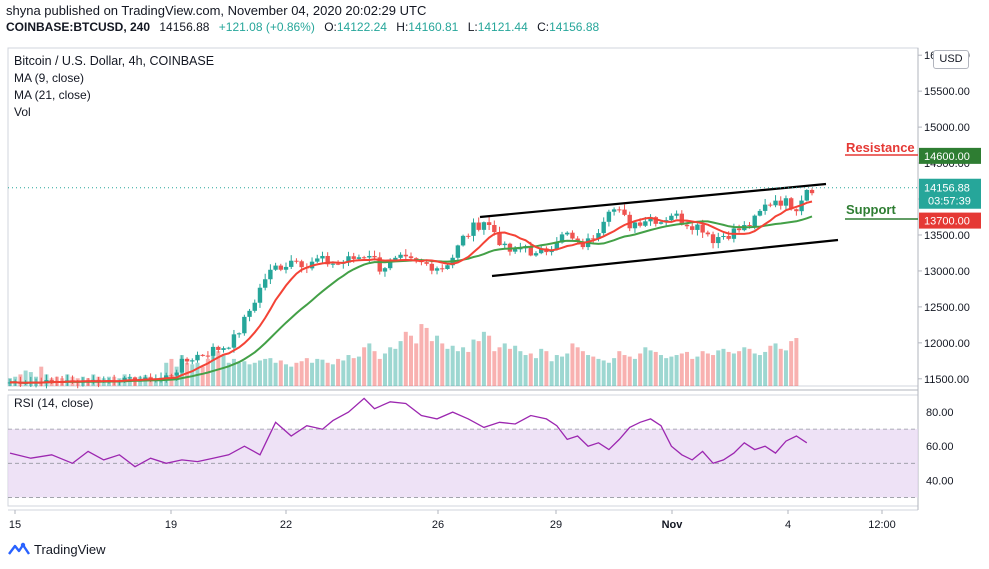 The height and width of the screenshot is (569, 989). Describe the element at coordinates (472, 27) in the screenshot. I see `low-label: L:` at that location.